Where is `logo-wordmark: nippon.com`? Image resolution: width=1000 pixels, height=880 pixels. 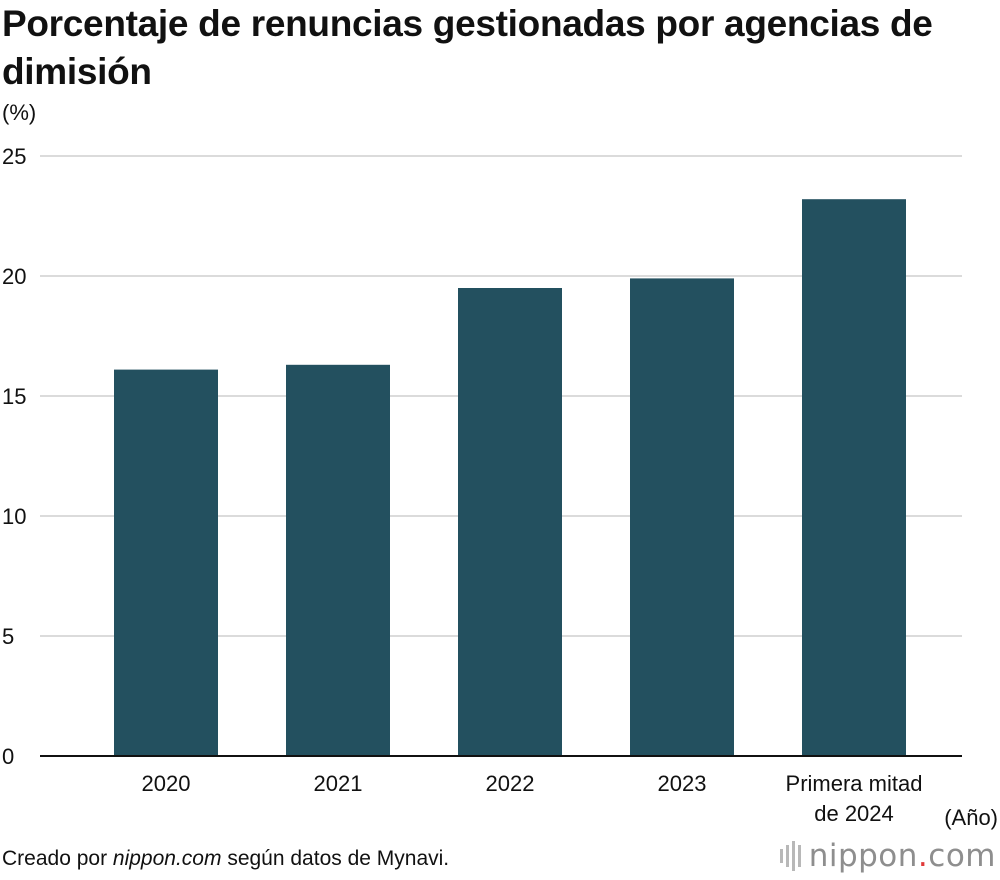
logo-wordmark: nippon.com is located at coordinates (902, 856).